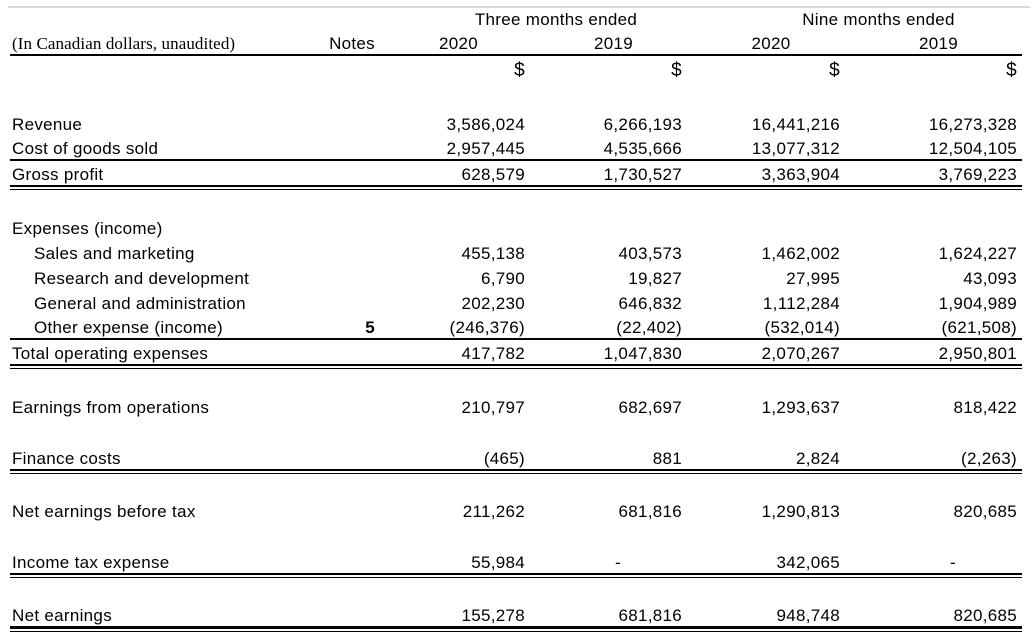 The image size is (1036, 632). Describe the element at coordinates (114, 254) in the screenshot. I see `row-label: Sales and marketing` at that location.